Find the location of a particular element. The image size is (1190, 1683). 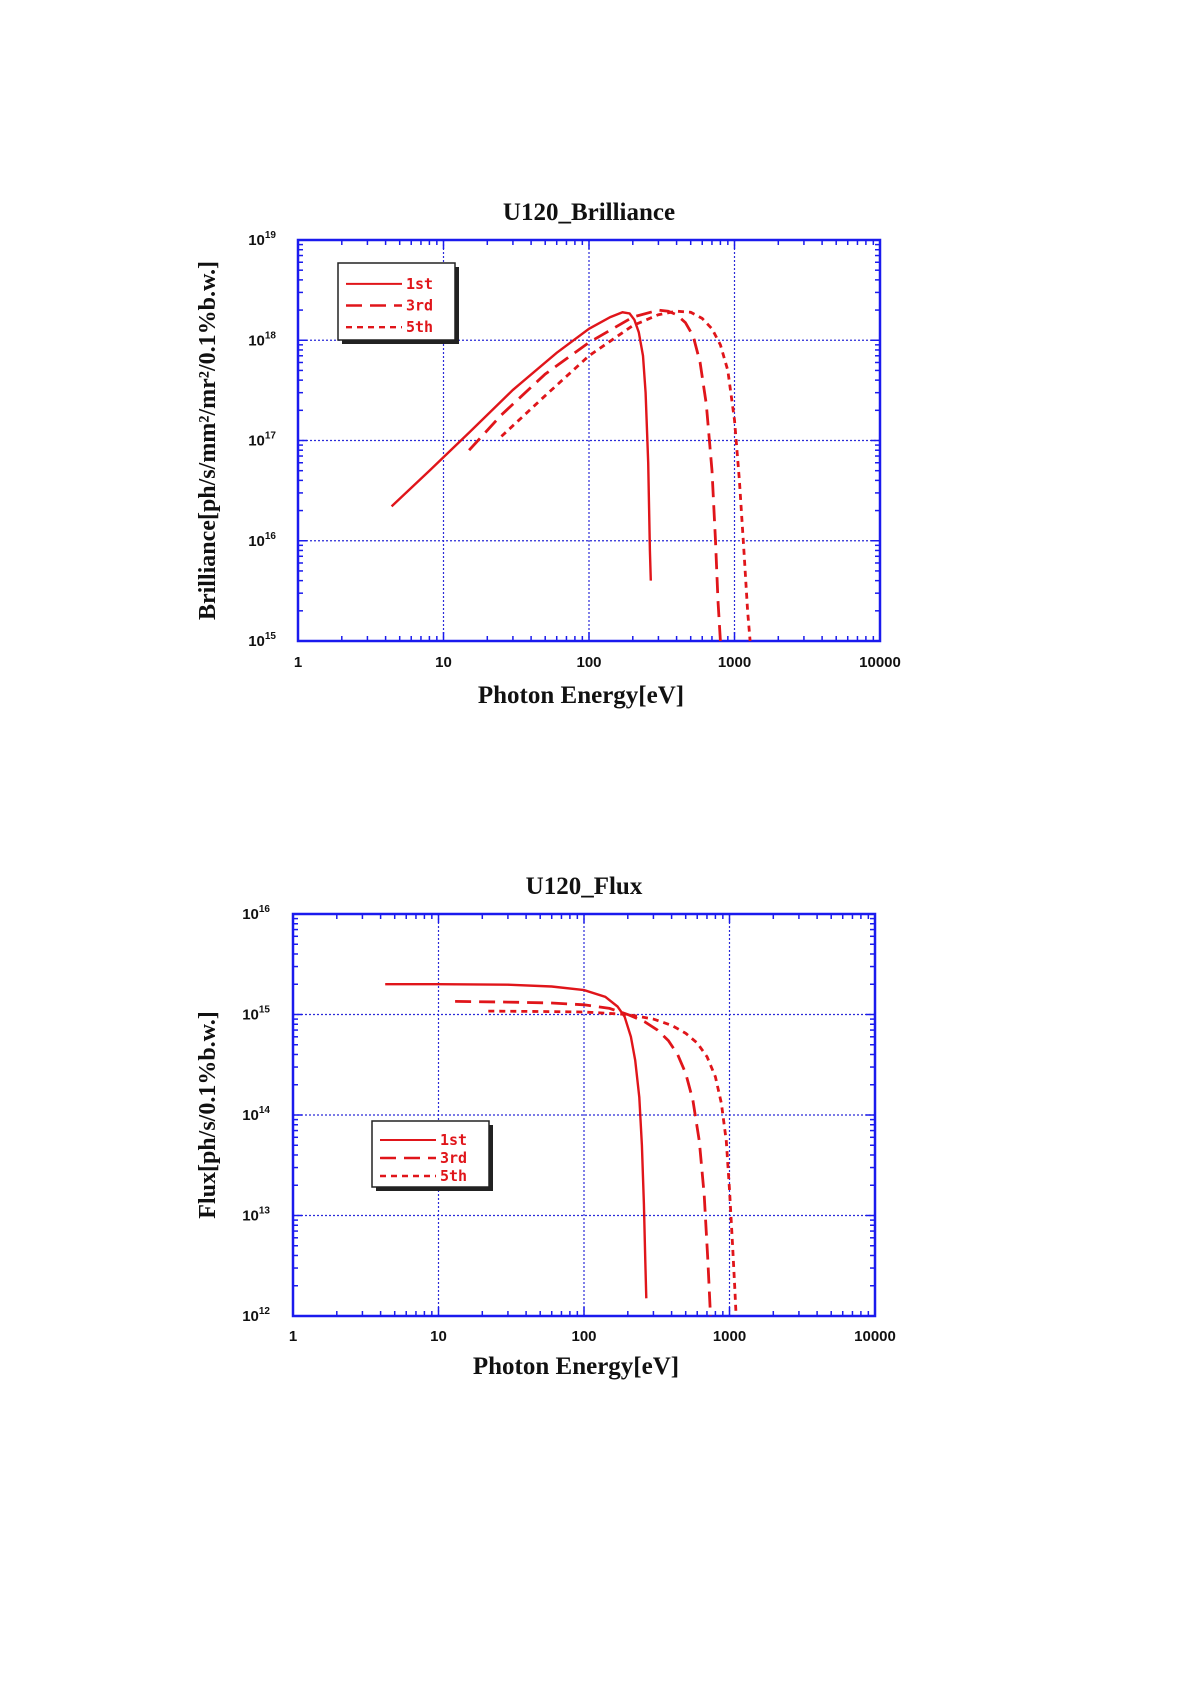

y-tick-label: 1014 is located at coordinates (256, 1114).